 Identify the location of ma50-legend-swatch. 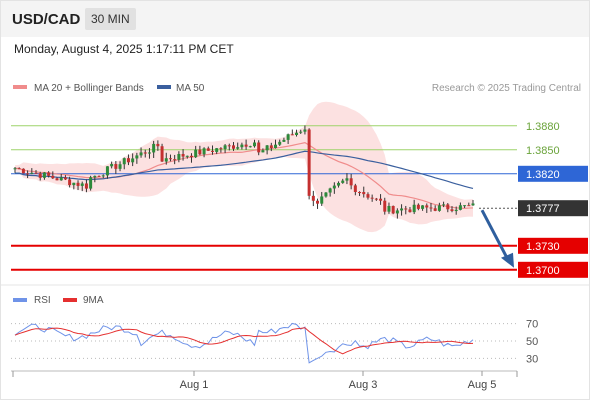
(164, 87).